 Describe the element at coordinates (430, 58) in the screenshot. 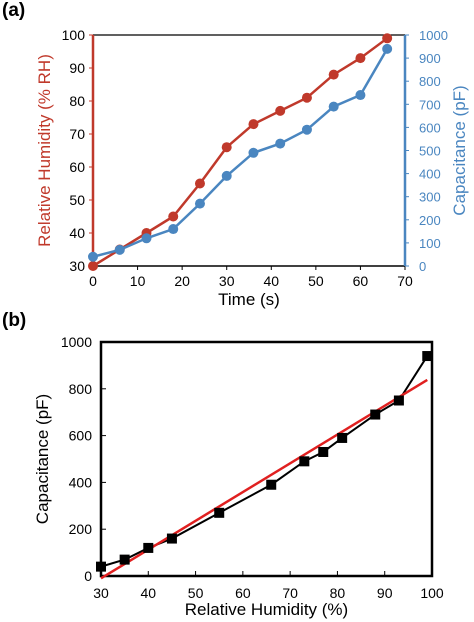

I see `right-y-tick-label: 900` at that location.